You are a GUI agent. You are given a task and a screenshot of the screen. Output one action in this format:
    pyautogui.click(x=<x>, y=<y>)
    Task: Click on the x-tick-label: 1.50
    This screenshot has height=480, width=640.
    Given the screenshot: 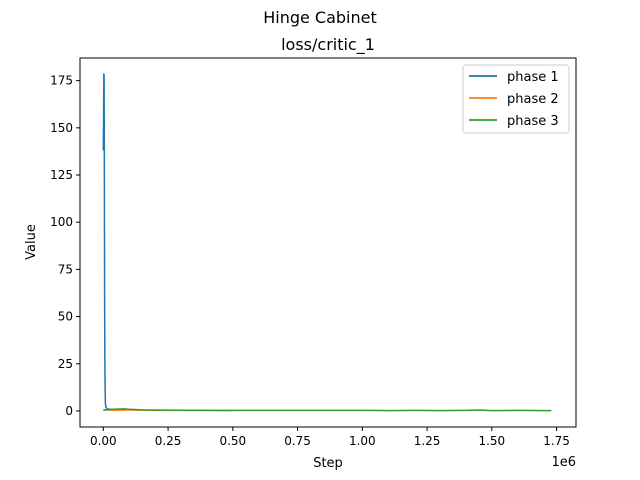 What is the action you would take?
    pyautogui.click(x=491, y=441)
    